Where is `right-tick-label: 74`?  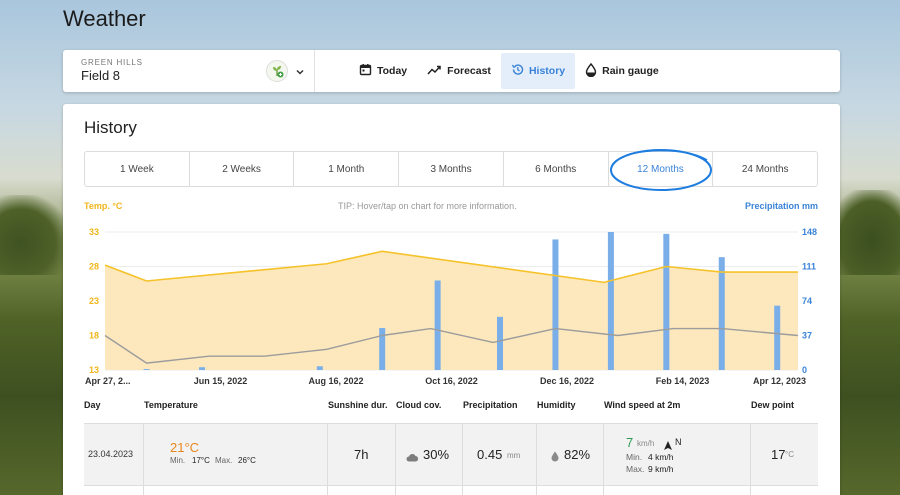
right-tick-label: 74 is located at coordinates (807, 301).